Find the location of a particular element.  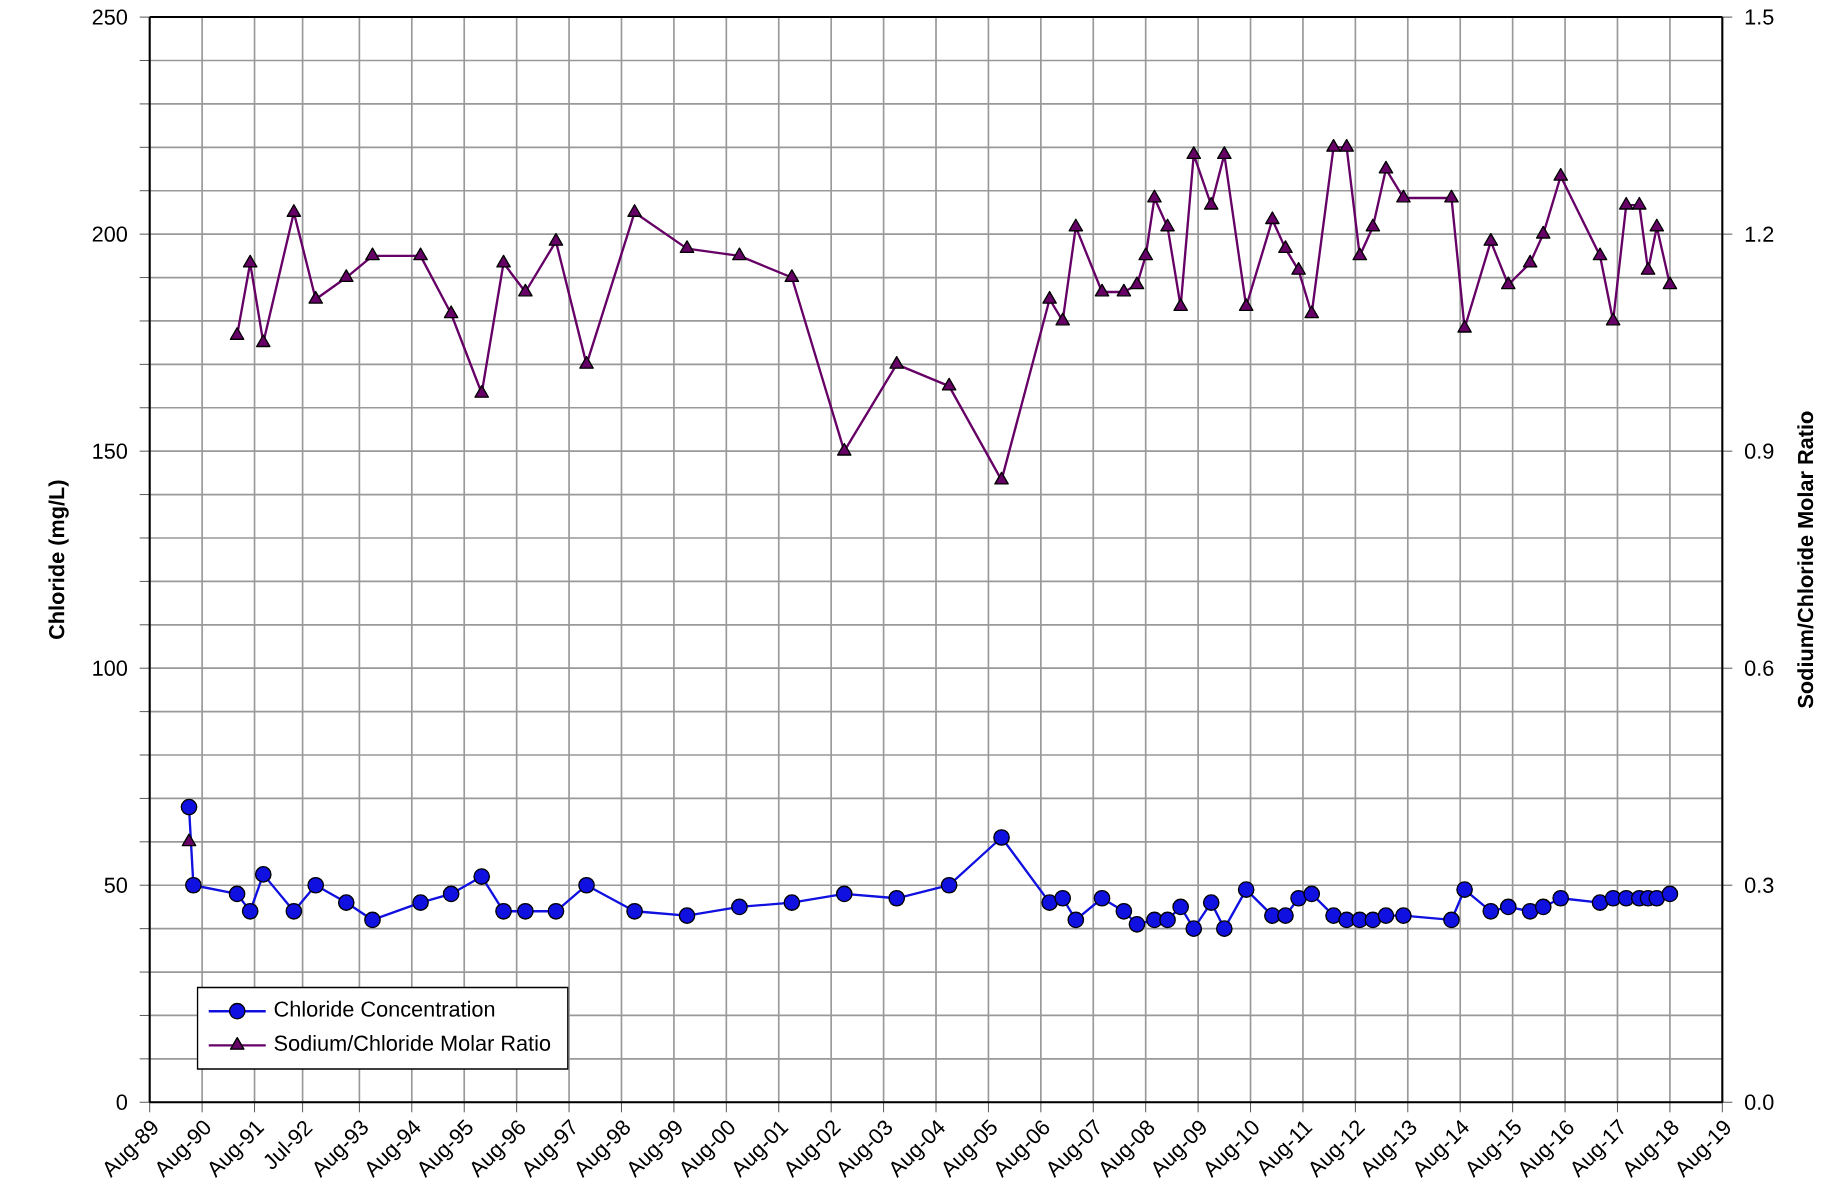

y2-tick-label: 1.5 is located at coordinates (1759, 17).